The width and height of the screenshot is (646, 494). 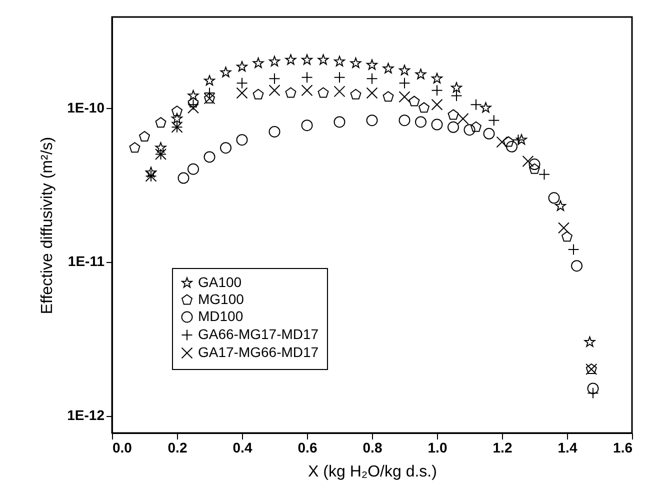 I want to click on x-tick-label: 1.2, so click(x=502, y=448).